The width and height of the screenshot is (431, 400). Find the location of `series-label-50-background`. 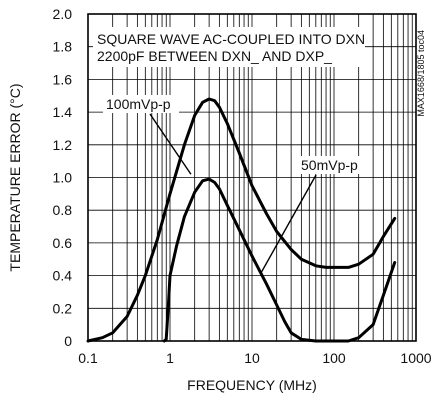

series-label-50-background is located at coordinates (333, 165).